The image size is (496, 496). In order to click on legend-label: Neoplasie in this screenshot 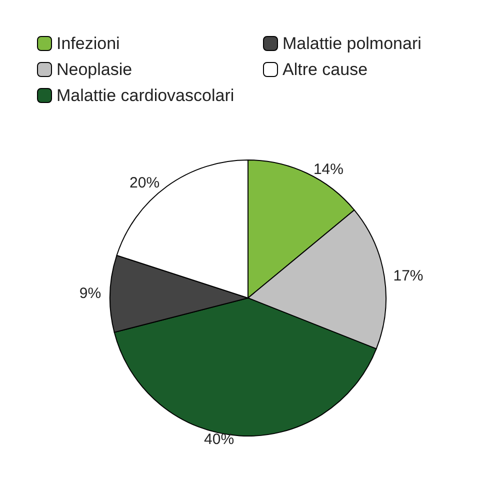, I will do `click(94, 69)`.